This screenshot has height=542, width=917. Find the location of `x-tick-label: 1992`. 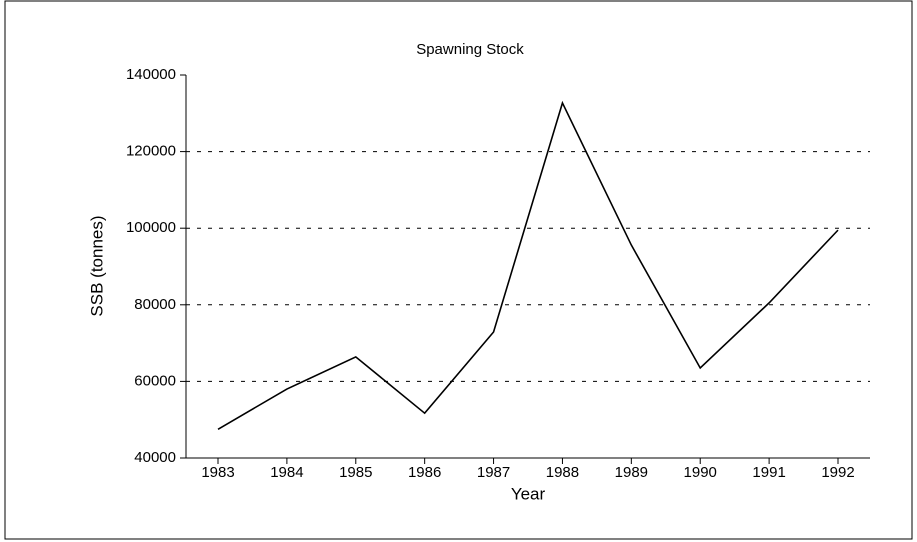

x-tick-label: 1992 is located at coordinates (837, 472).